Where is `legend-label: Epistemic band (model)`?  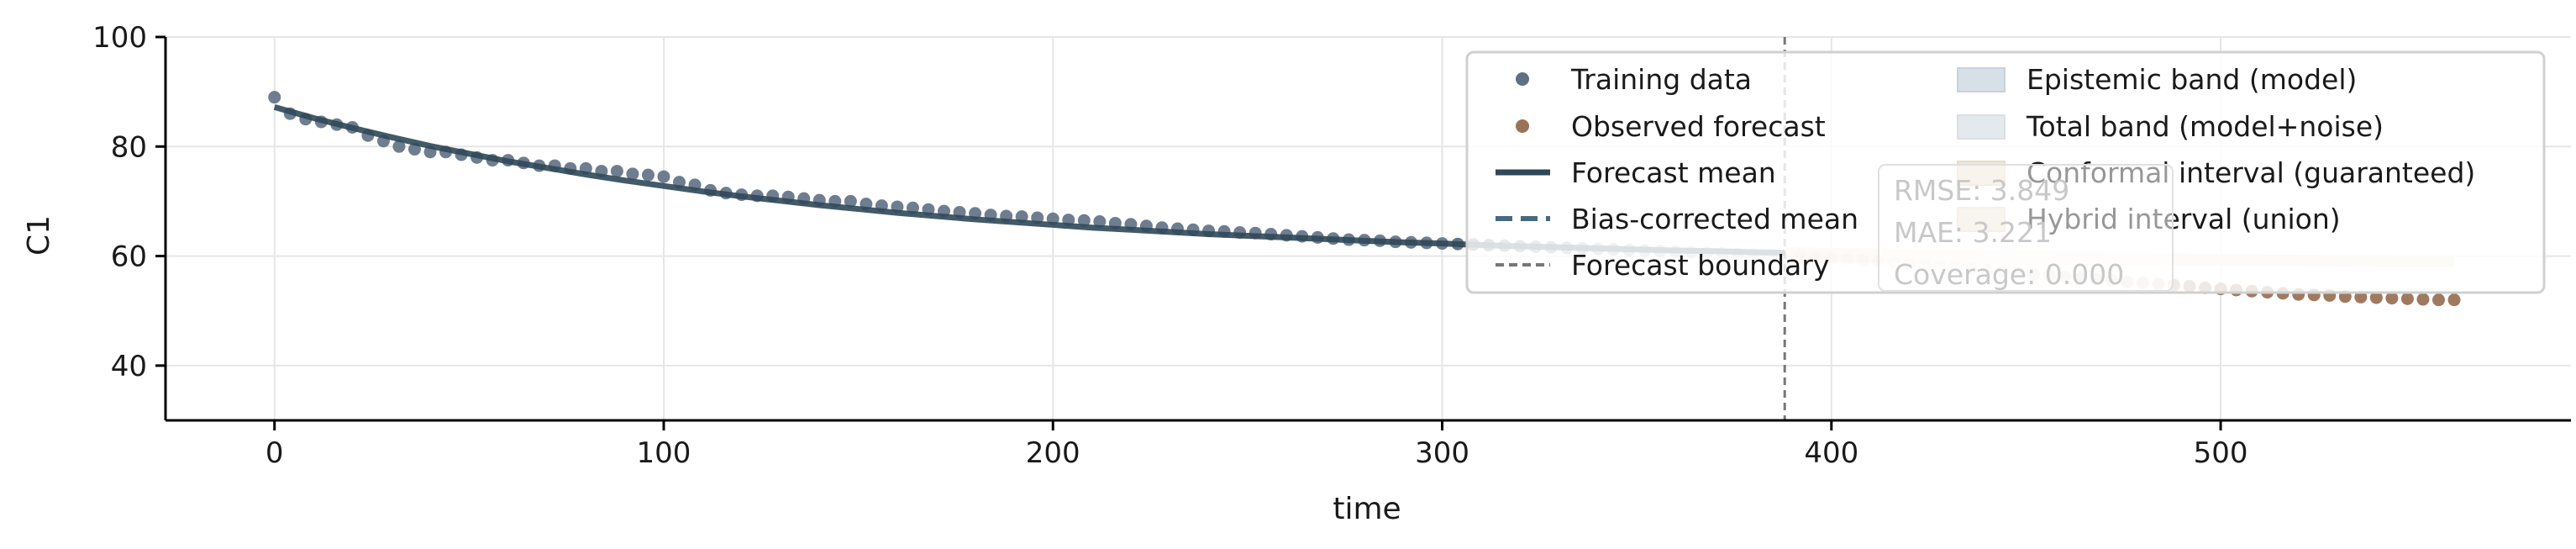
legend-label: Epistemic band (model) is located at coordinates (2192, 79).